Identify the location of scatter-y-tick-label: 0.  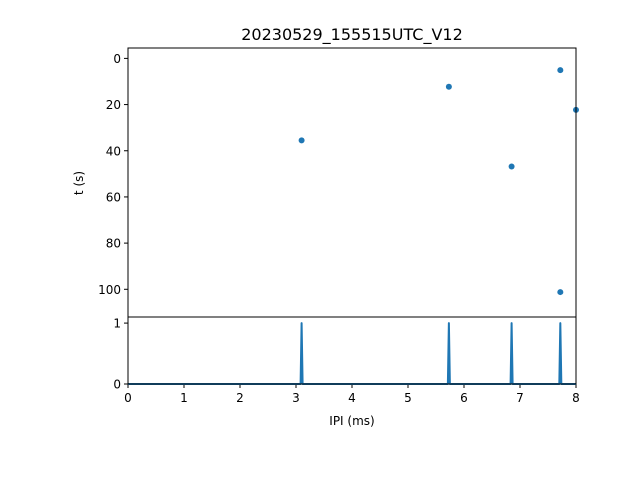
(117, 59).